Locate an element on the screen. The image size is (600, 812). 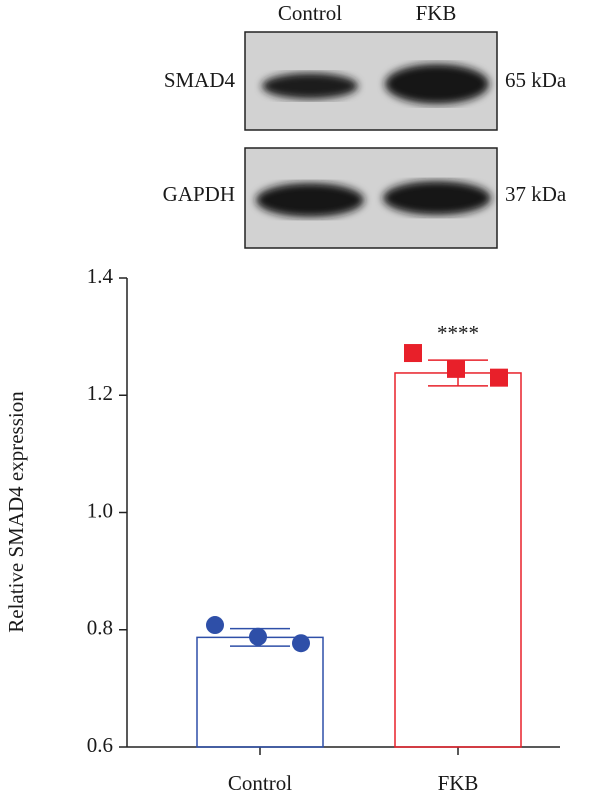
blot-column-label: Control is located at coordinates (310, 13).